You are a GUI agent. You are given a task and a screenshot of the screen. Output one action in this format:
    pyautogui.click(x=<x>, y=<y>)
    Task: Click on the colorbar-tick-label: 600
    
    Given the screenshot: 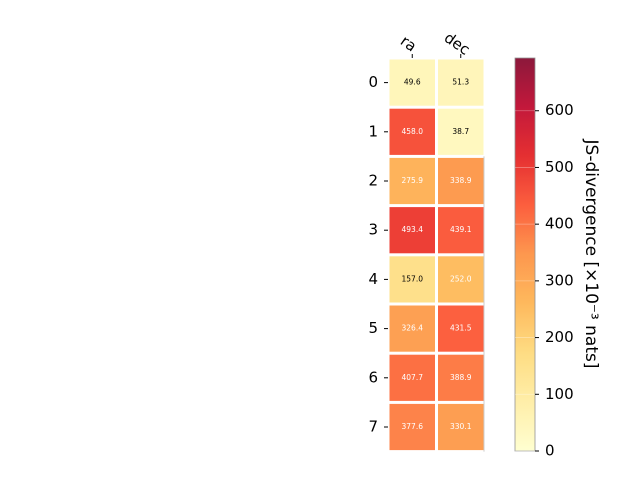 What is the action you would take?
    pyautogui.click(x=559, y=110)
    